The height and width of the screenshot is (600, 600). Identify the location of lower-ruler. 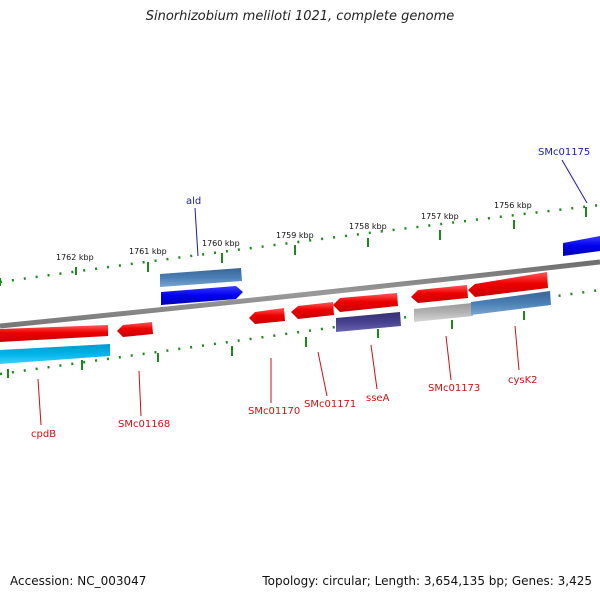
(300, 332).